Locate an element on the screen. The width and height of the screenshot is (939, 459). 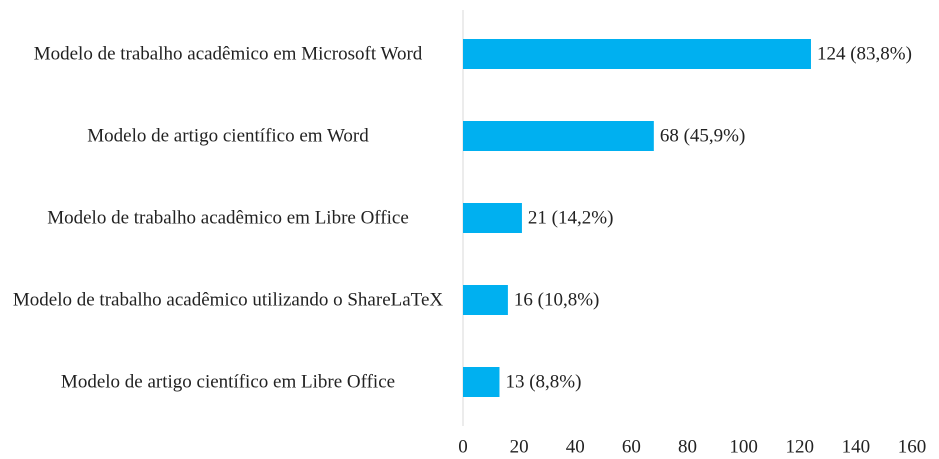
x-tick-label: 120 is located at coordinates (800, 446).